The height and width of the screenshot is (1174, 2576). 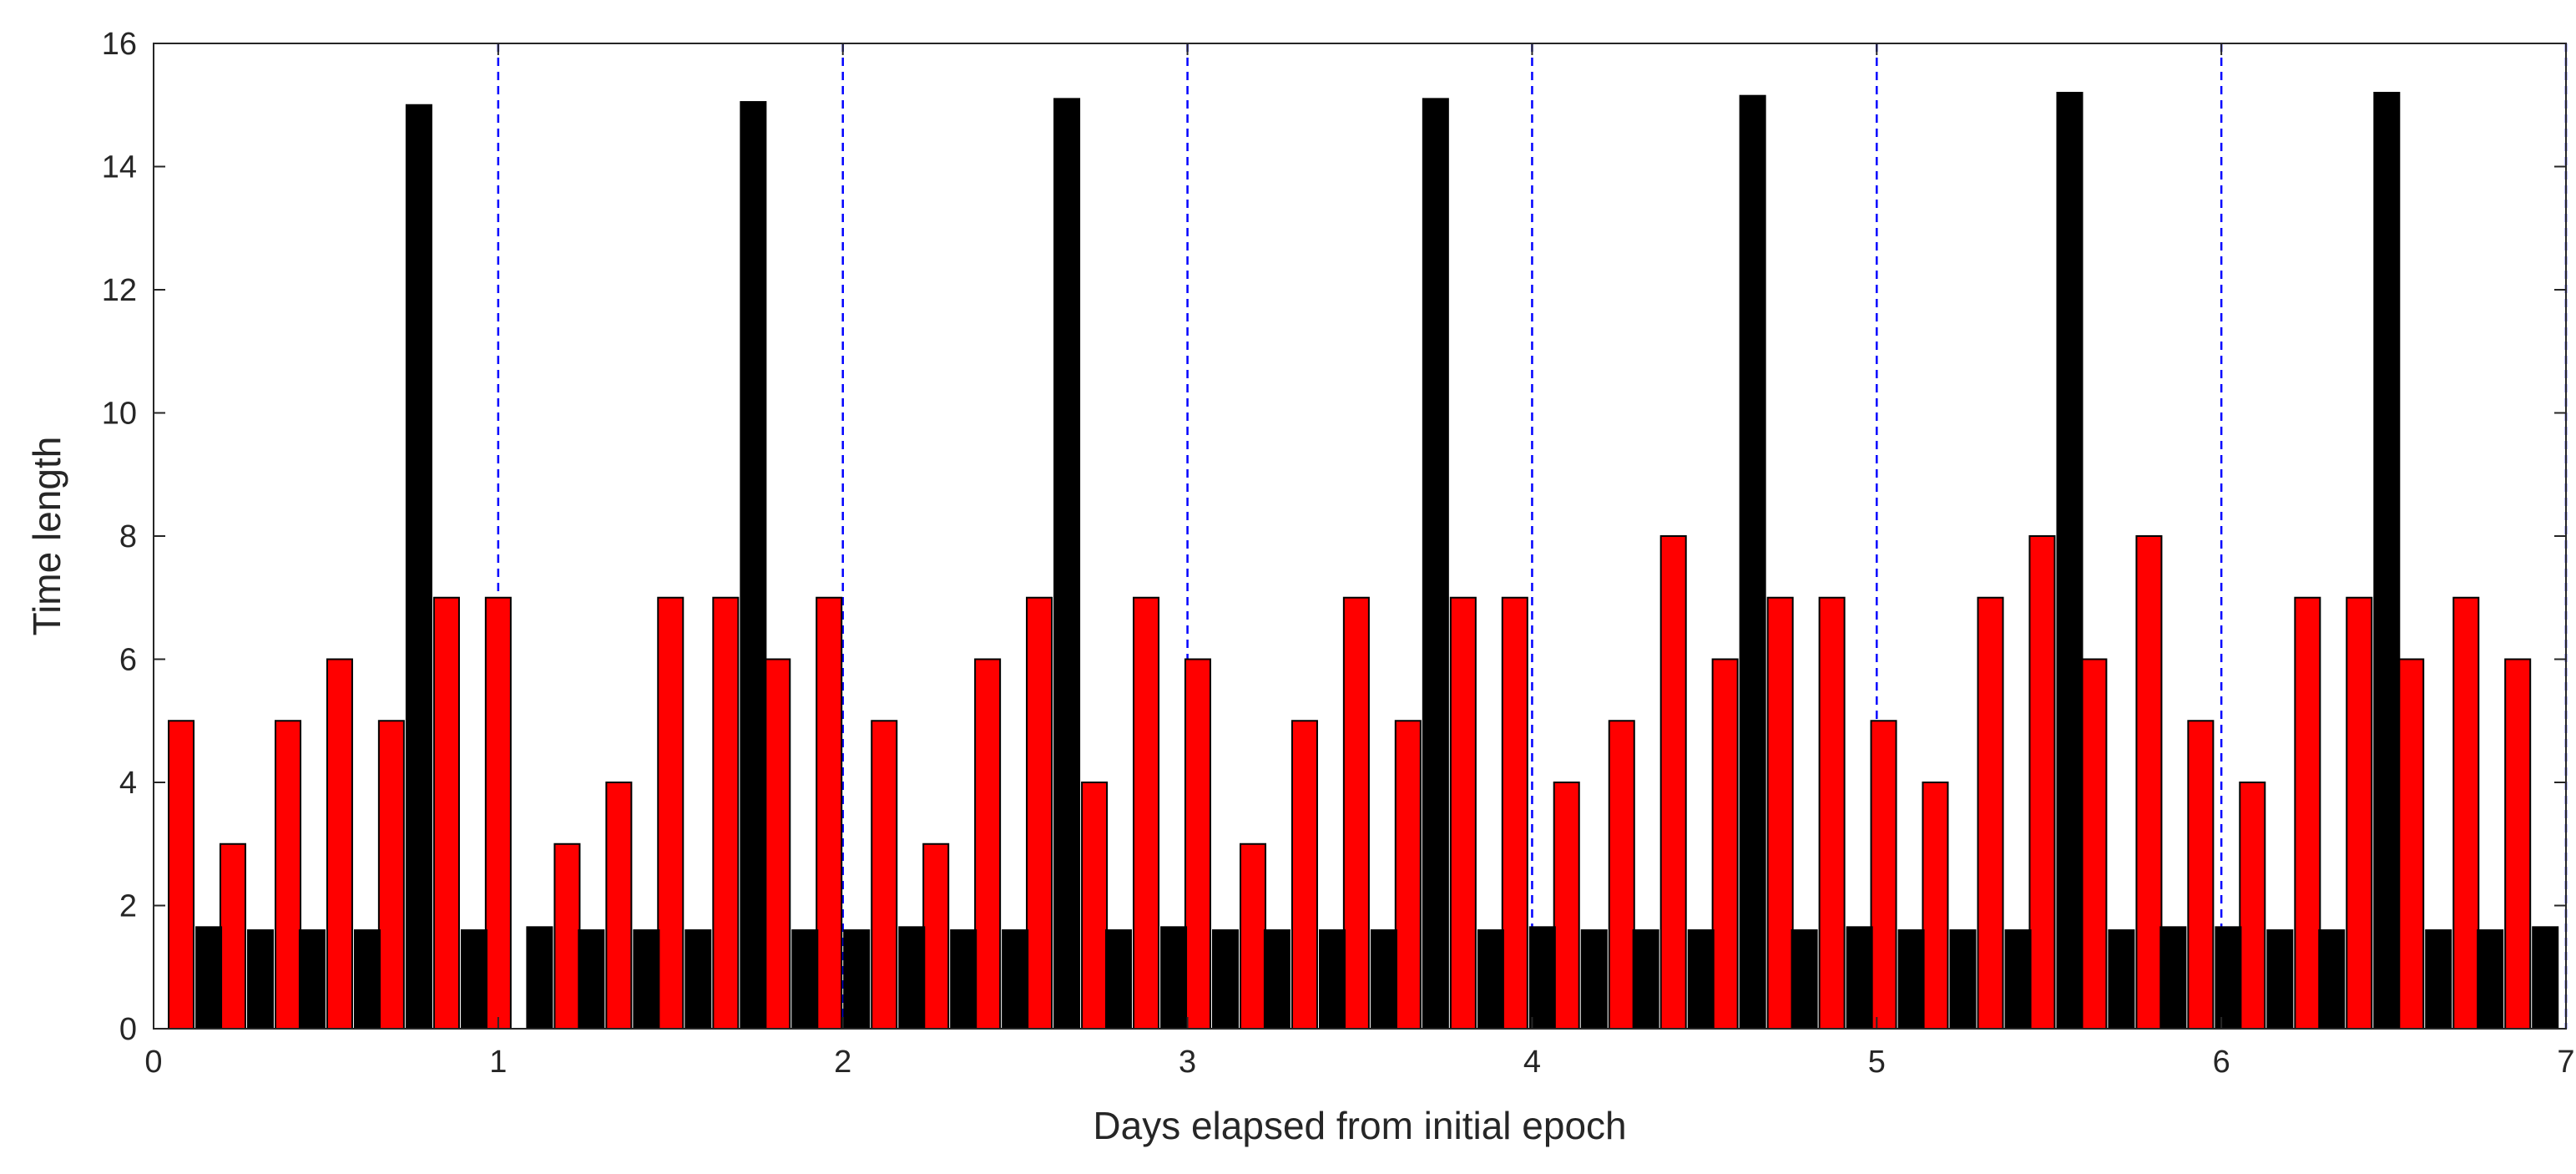 I want to click on x-tick-label: 7, so click(x=2565, y=1062).